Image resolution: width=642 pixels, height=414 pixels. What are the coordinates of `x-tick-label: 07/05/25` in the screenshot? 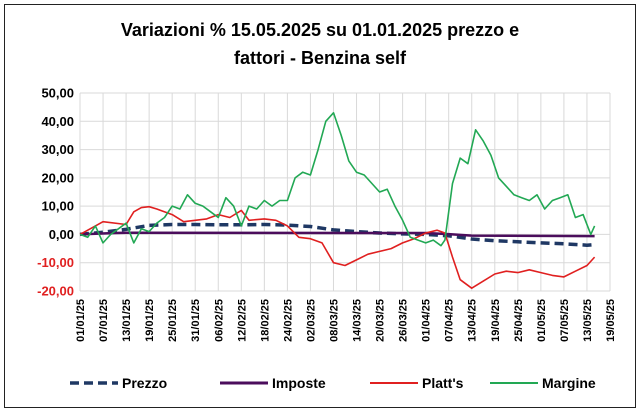 It's located at (565, 320).